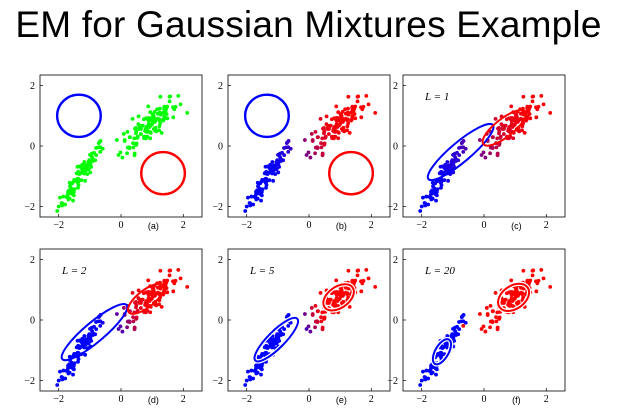 The width and height of the screenshot is (617, 416). I want to click on x-tick-label: 2, so click(546, 225).